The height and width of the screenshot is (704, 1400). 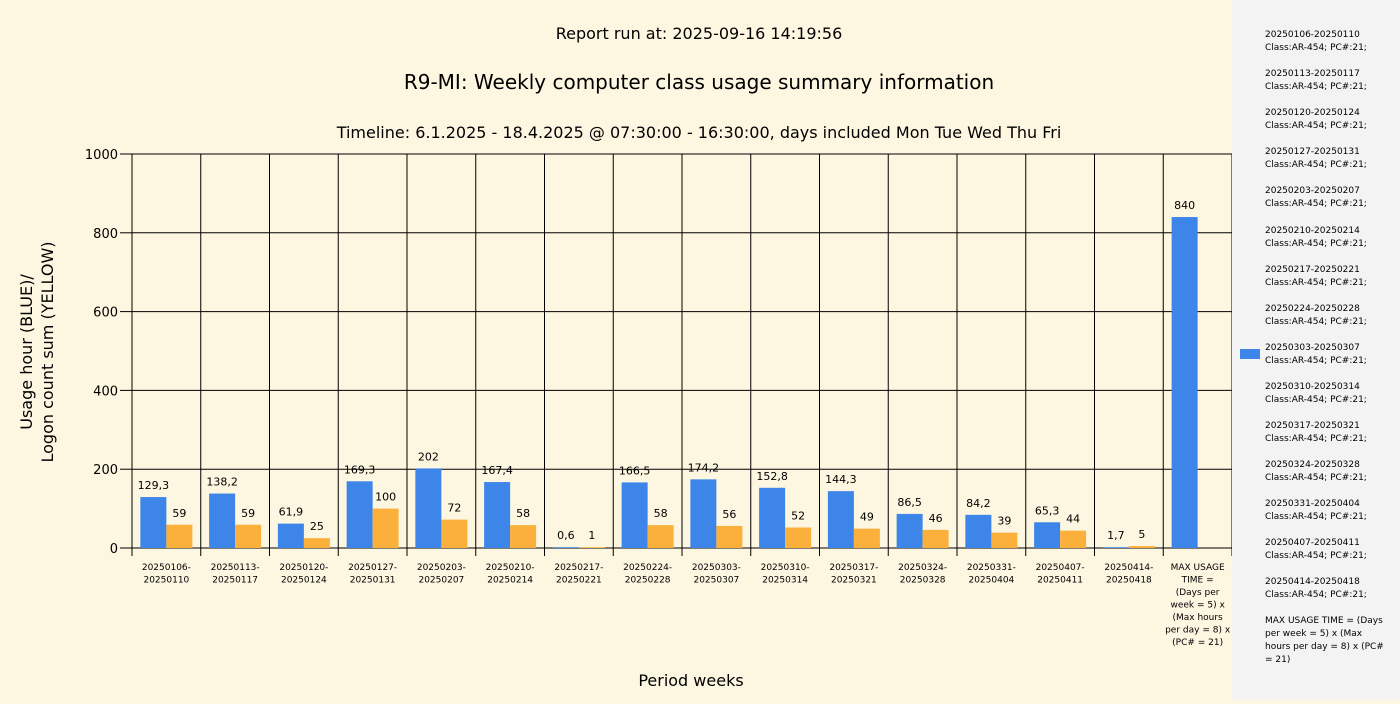 What do you see at coordinates (704, 467) in the screenshot?
I see `data-label: 174,2` at bounding box center [704, 467].